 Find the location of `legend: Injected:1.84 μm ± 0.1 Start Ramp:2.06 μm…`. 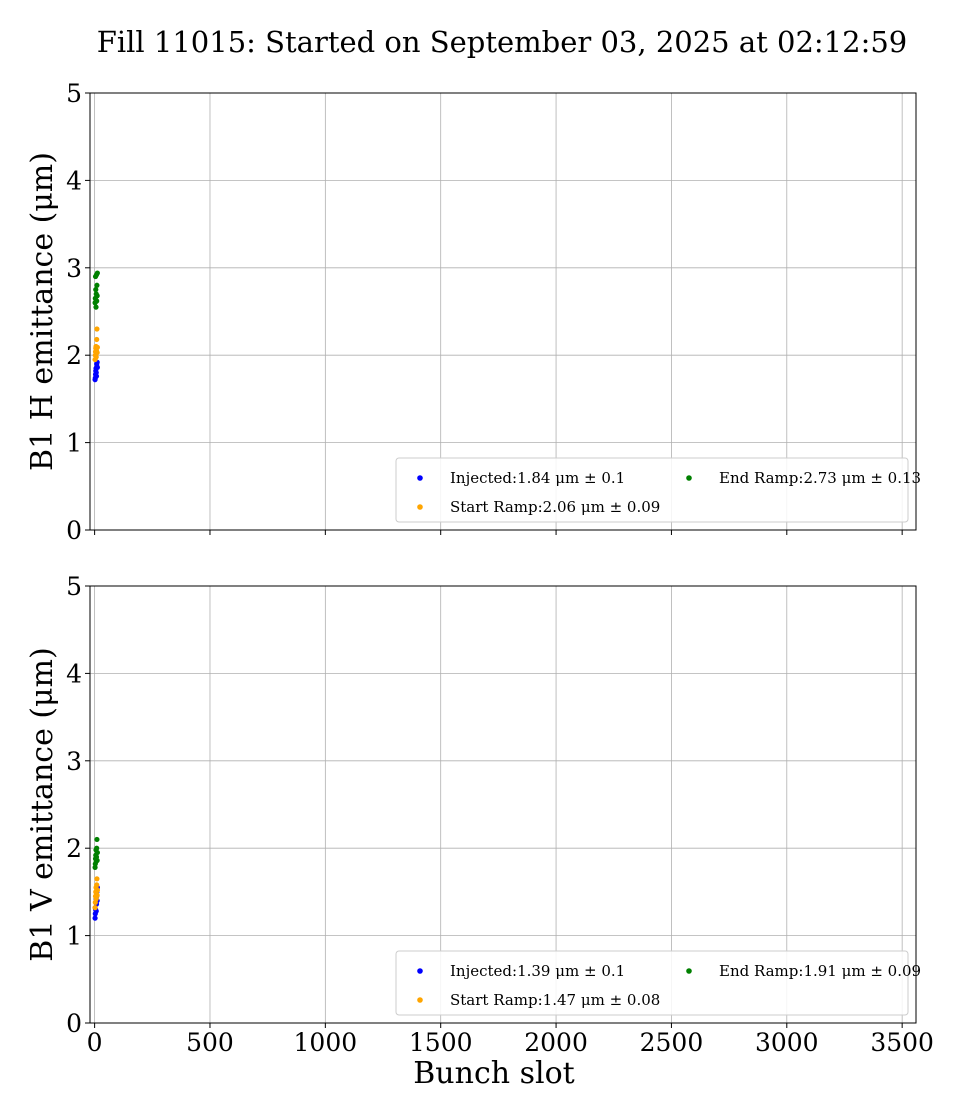

legend: Injected:1.84 μm ± 0.1 Start Ramp:2.06 μm… is located at coordinates (658, 490).